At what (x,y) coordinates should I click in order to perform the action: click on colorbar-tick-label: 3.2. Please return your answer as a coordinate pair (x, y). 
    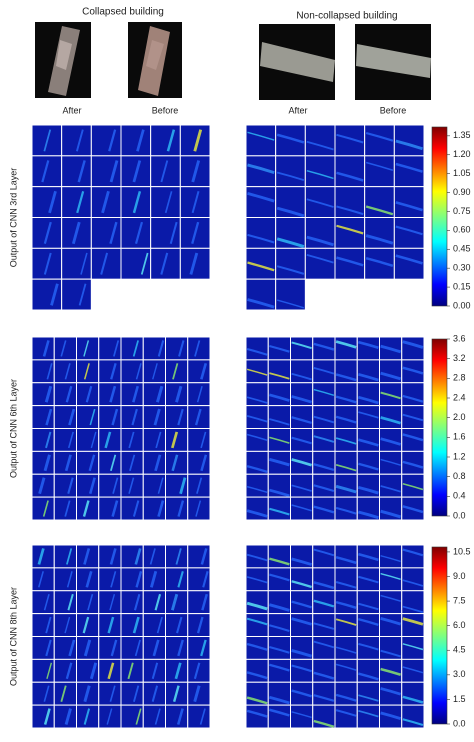
    Looking at the image, I should click on (459, 358).